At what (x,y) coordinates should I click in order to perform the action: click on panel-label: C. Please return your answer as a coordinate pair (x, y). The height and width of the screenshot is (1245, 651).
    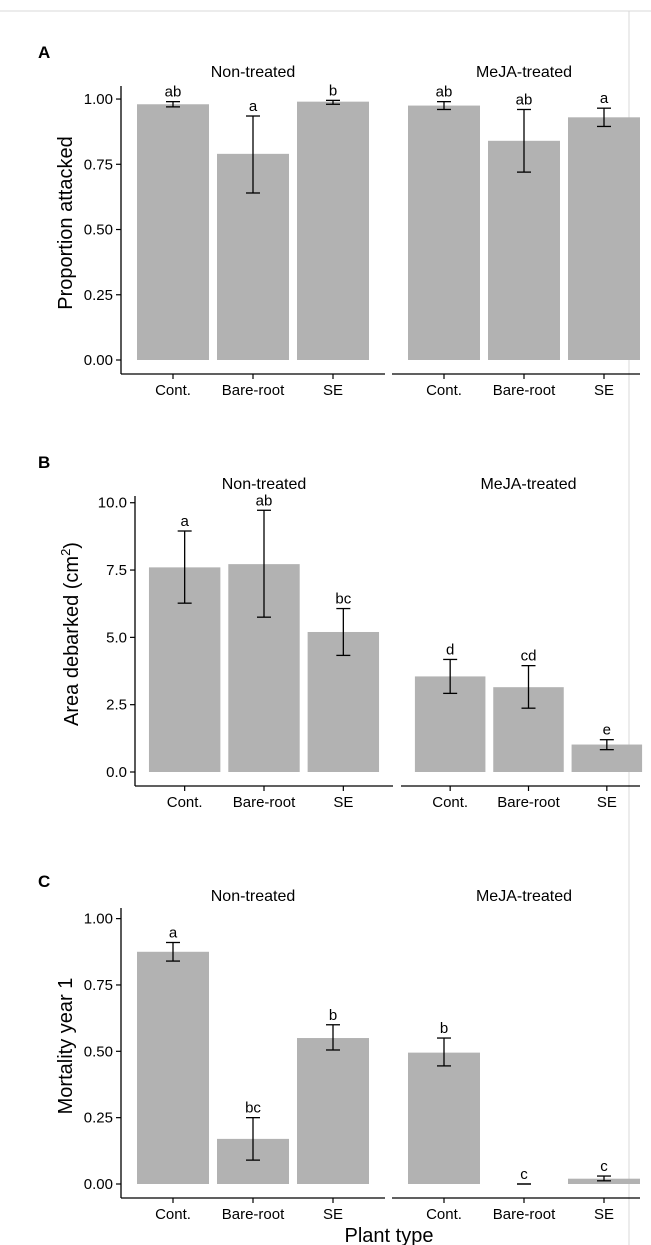
    Looking at the image, I should click on (44, 881).